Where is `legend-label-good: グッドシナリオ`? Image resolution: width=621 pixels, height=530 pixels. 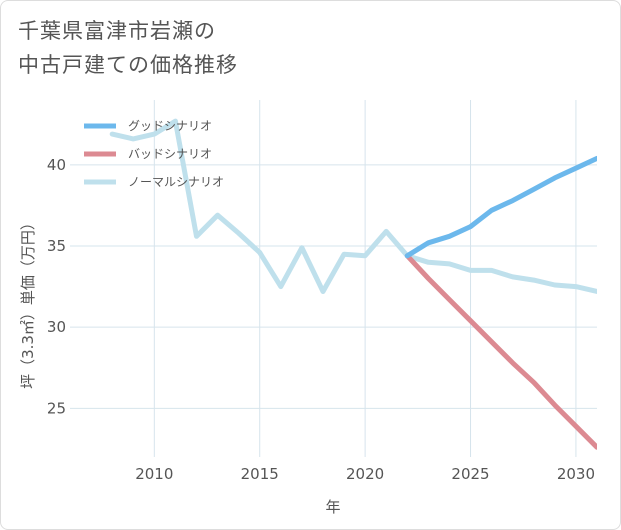 legend-label-good: グッドシナリオ is located at coordinates (170, 126).